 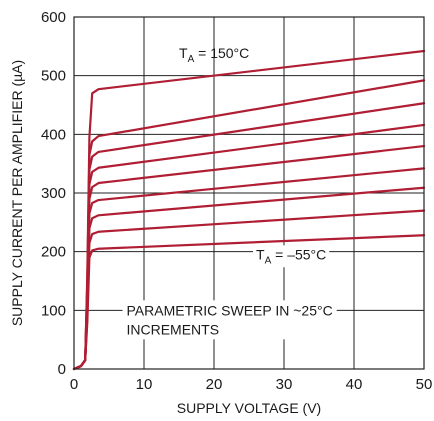 I want to click on y-tick-label: 300, so click(x=53, y=193).